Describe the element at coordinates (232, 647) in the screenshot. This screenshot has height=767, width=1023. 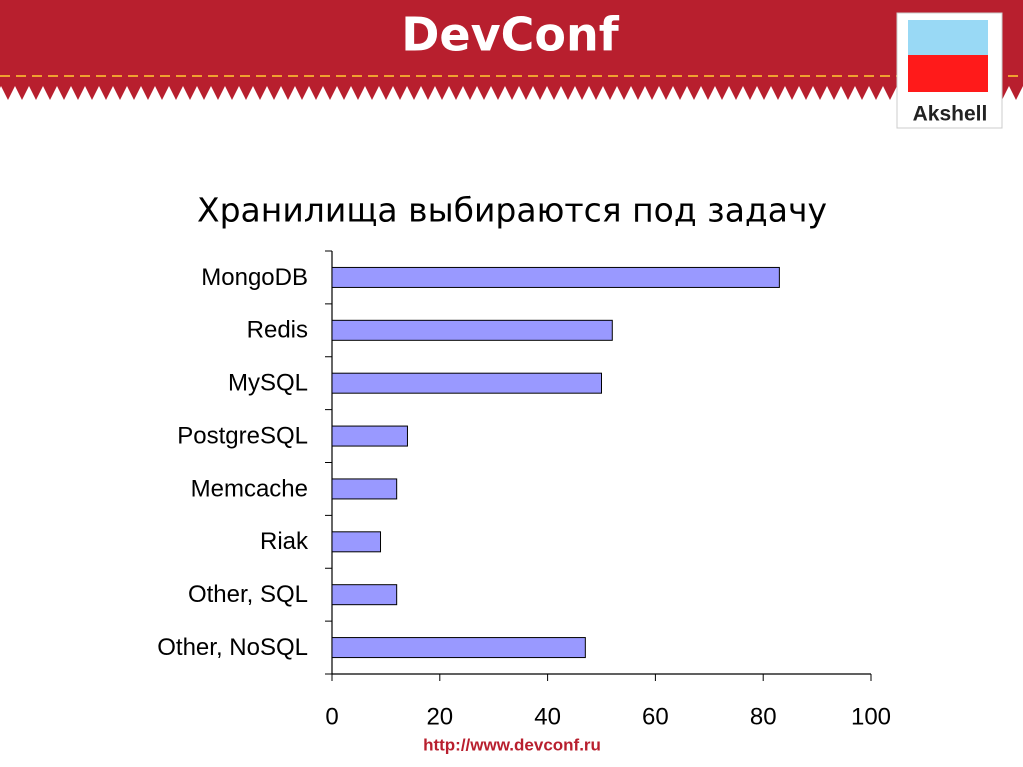
I see `y-tick-label: Other, NoSQL` at that location.